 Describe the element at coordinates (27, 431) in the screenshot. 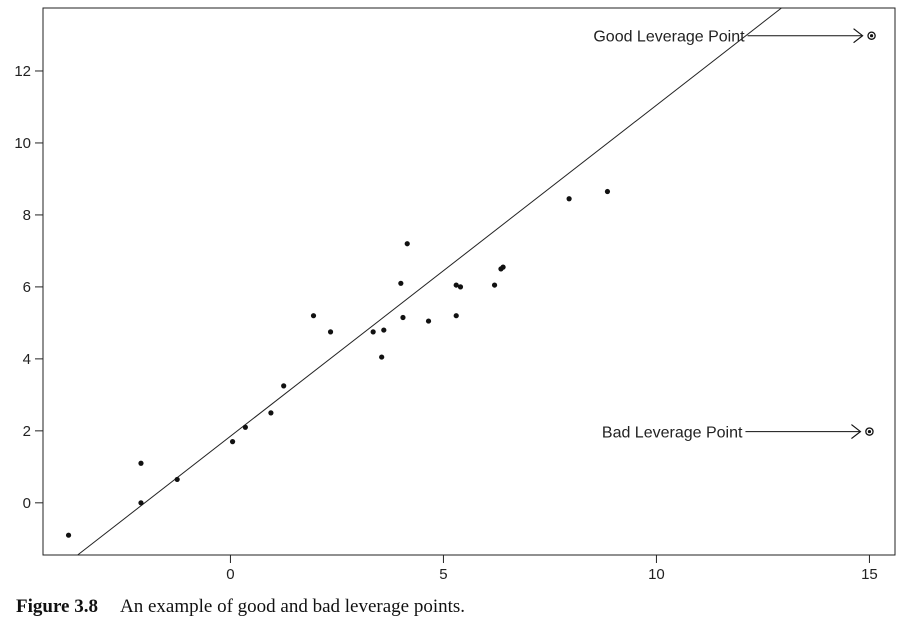

I see `y-tick-label: 2` at that location.